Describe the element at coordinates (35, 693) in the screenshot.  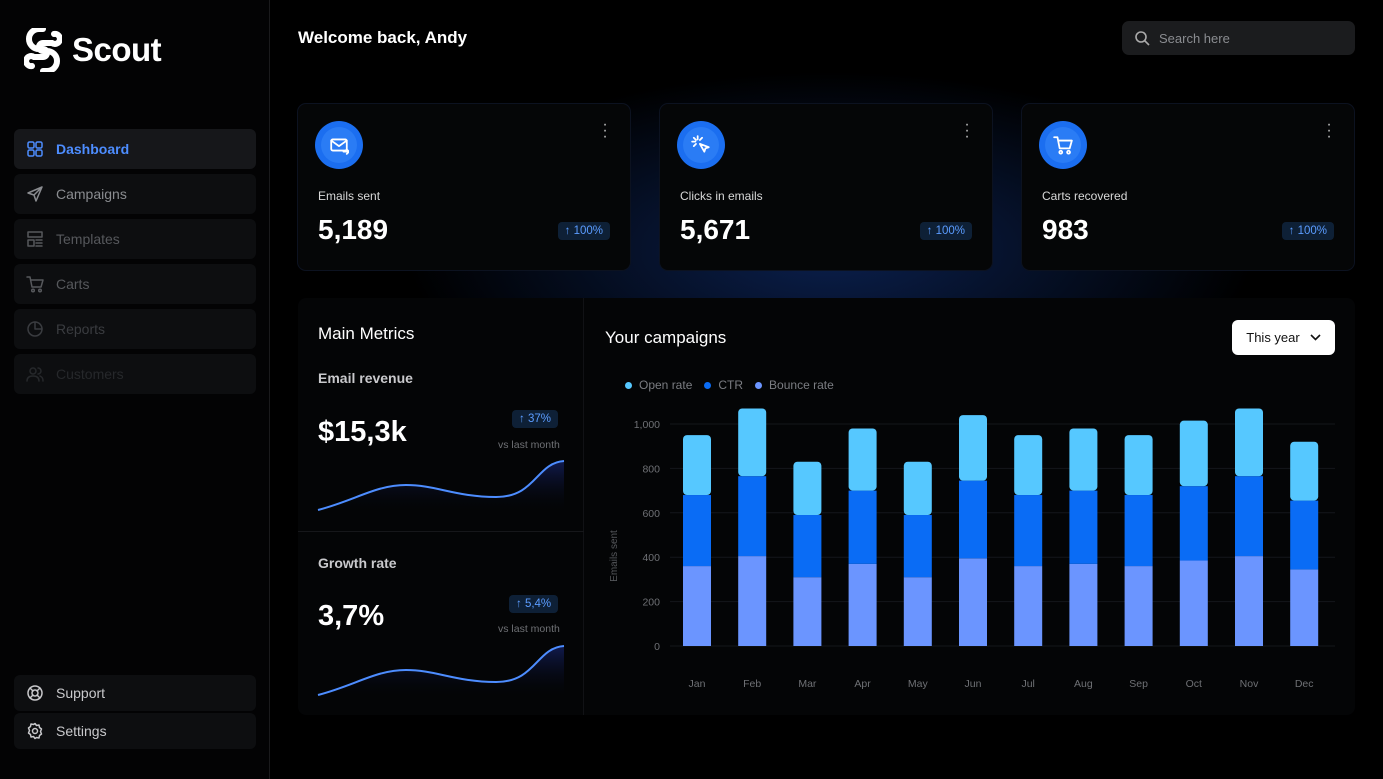
I see `lifebuoy-icon` at that location.